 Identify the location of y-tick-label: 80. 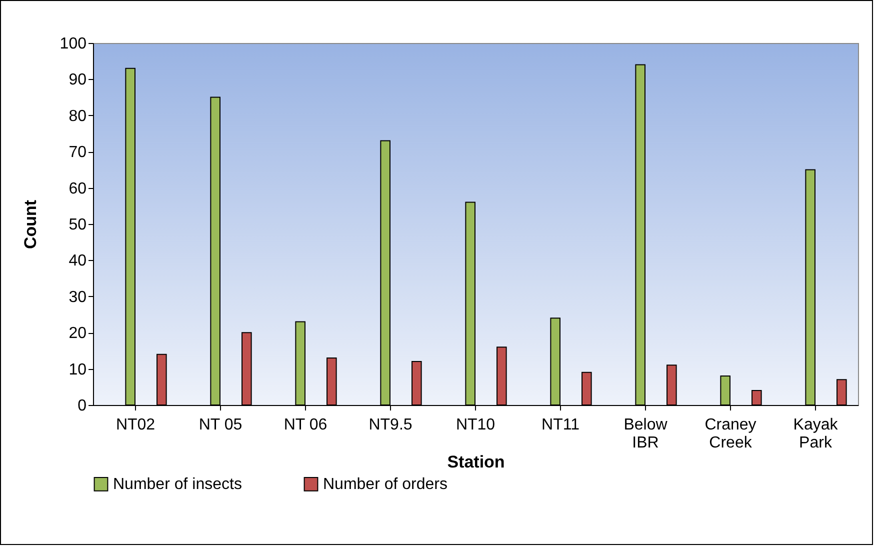
(77, 116).